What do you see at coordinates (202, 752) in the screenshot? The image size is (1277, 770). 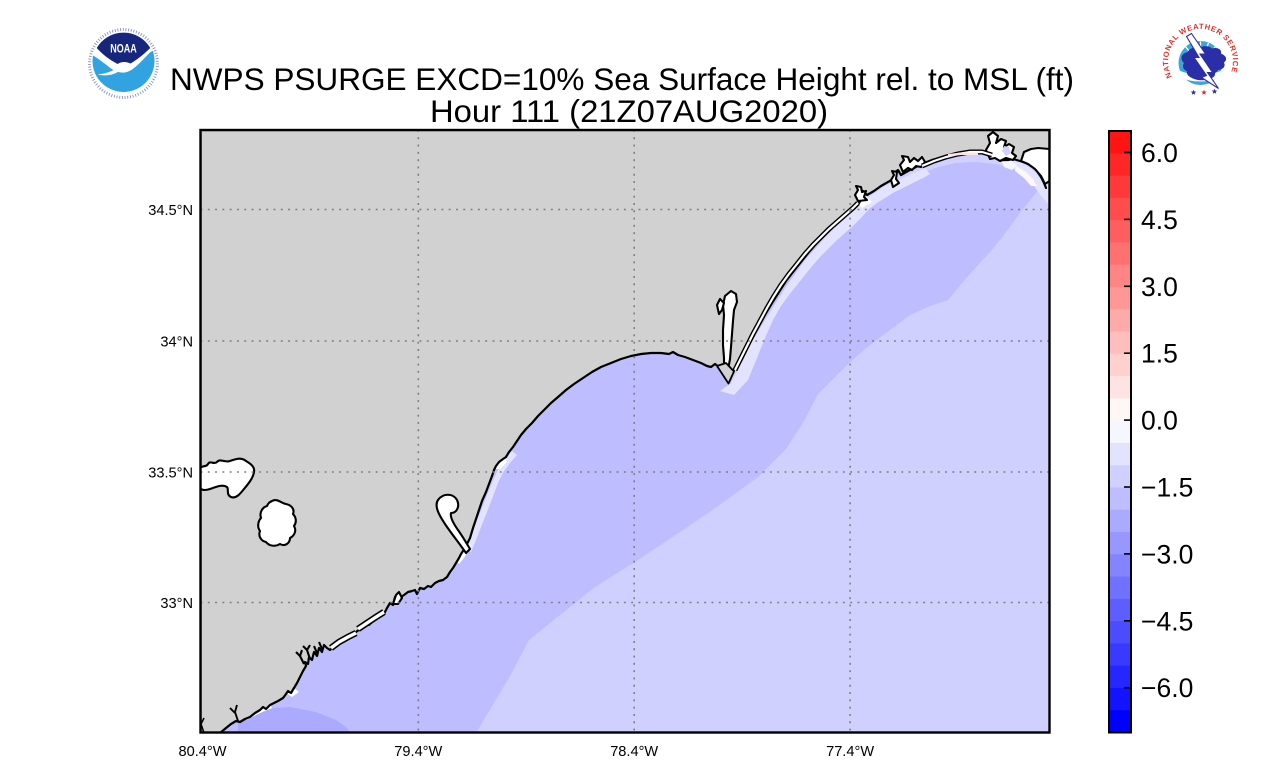 I see `svg-text: 80.4°W` at bounding box center [202, 752].